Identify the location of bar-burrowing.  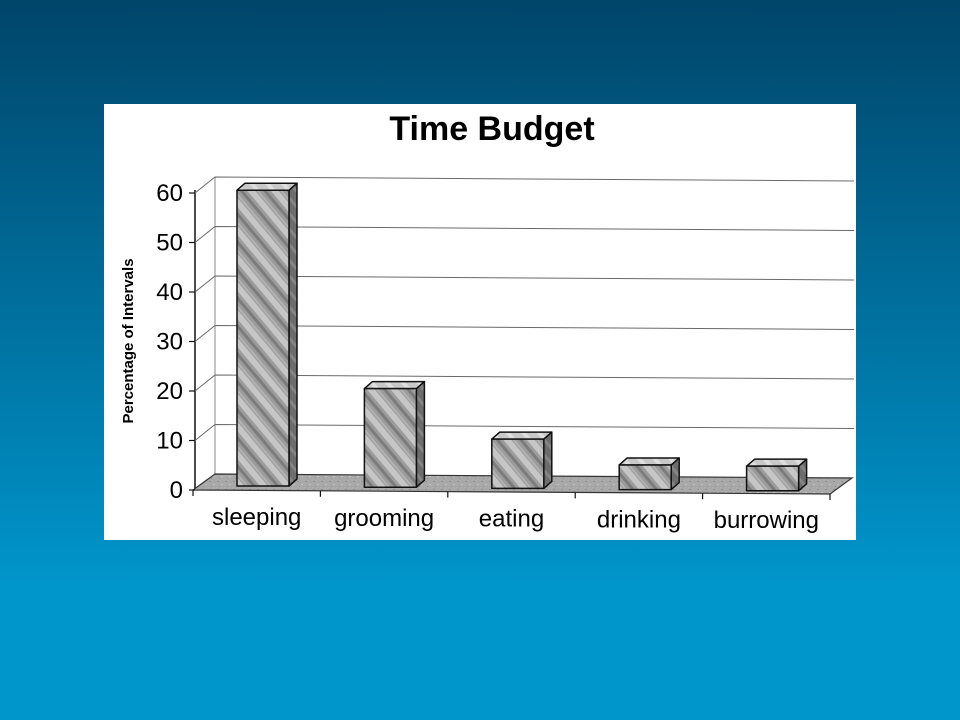
(776, 475).